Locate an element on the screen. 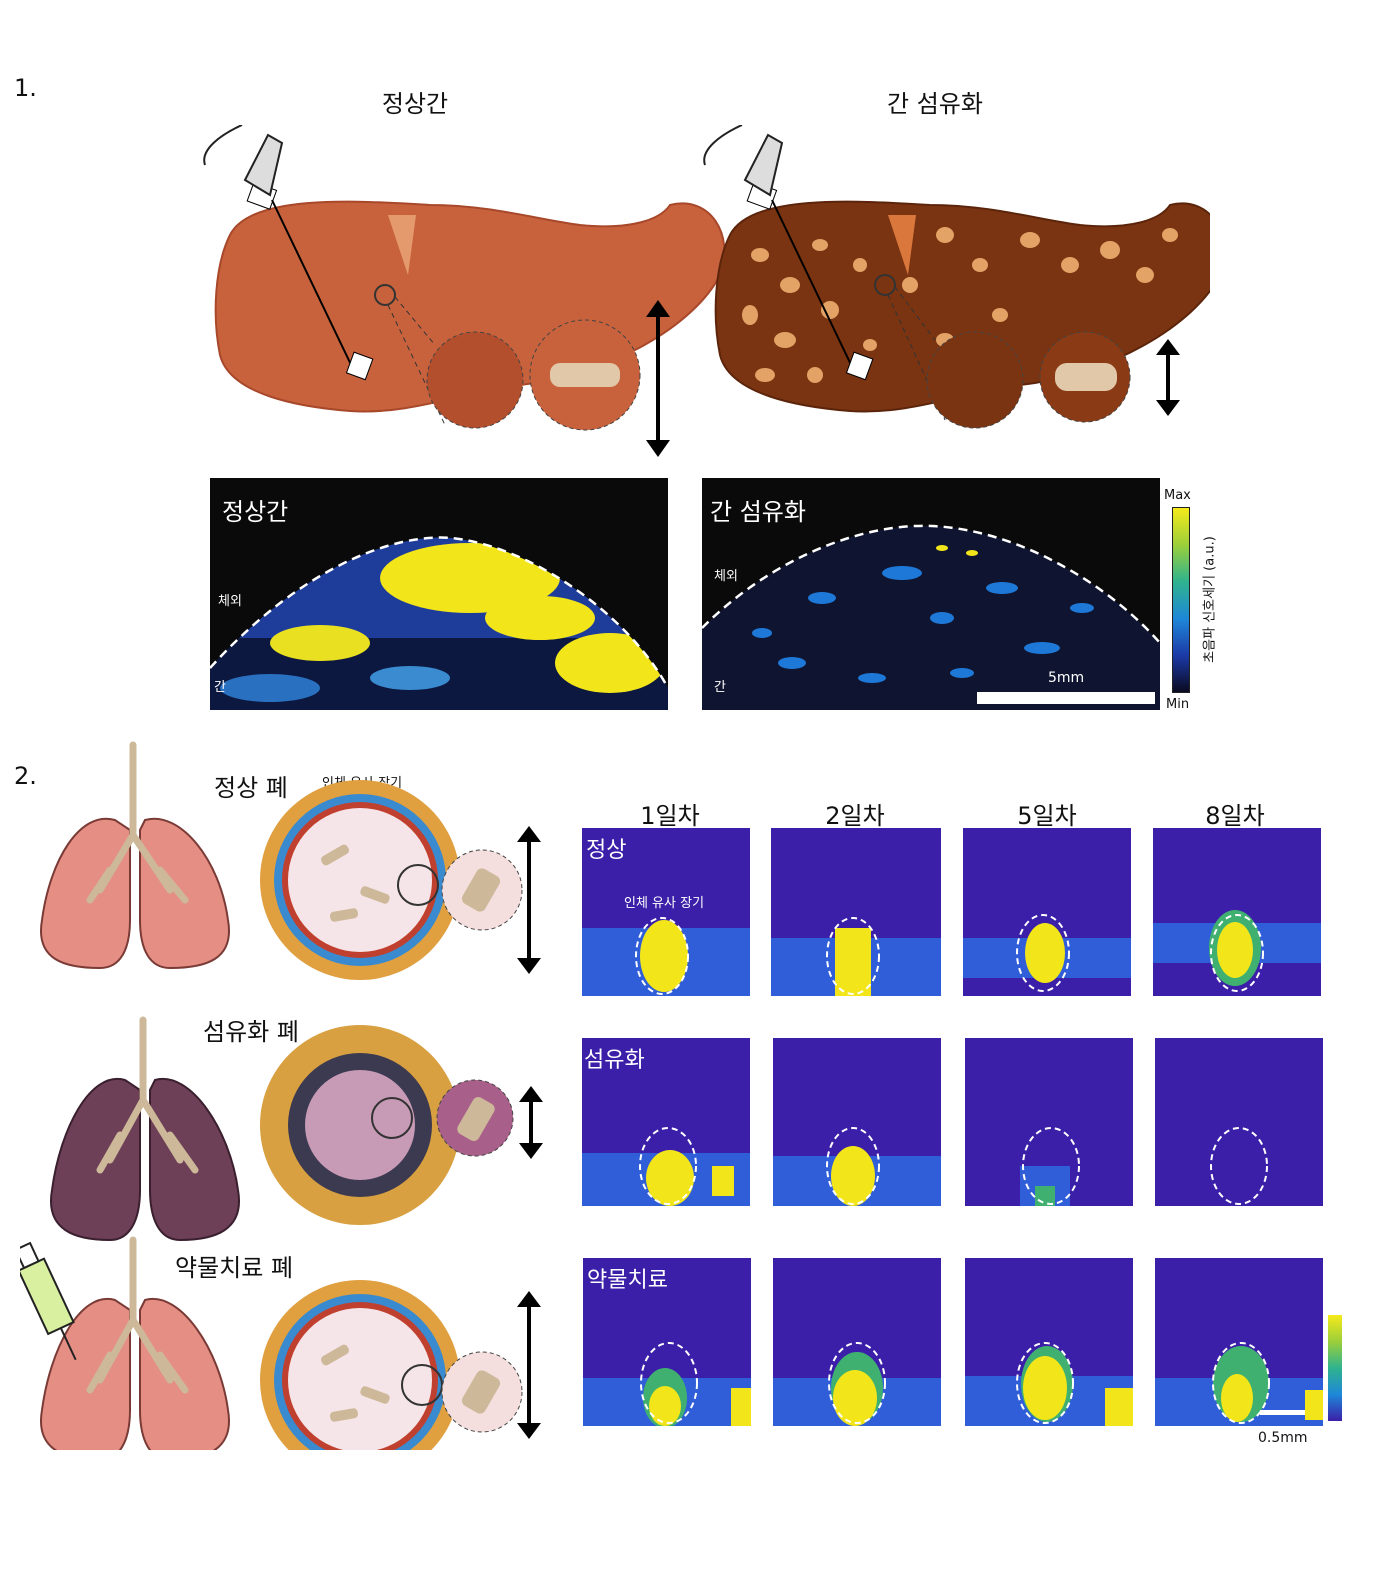 This screenshot has height=1585, width=1377. fibrosis-liver-ultrasound: 간 섬유화 체외 간 5mm is located at coordinates (931, 594).